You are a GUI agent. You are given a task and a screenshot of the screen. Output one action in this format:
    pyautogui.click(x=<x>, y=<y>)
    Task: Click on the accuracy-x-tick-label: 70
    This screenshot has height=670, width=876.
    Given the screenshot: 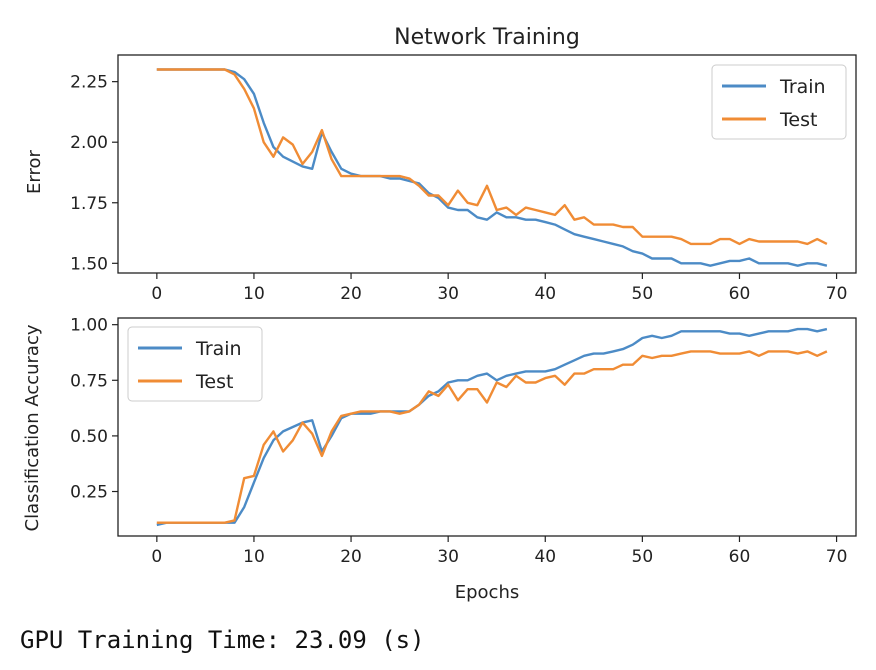 What is the action you would take?
    pyautogui.click(x=837, y=557)
    